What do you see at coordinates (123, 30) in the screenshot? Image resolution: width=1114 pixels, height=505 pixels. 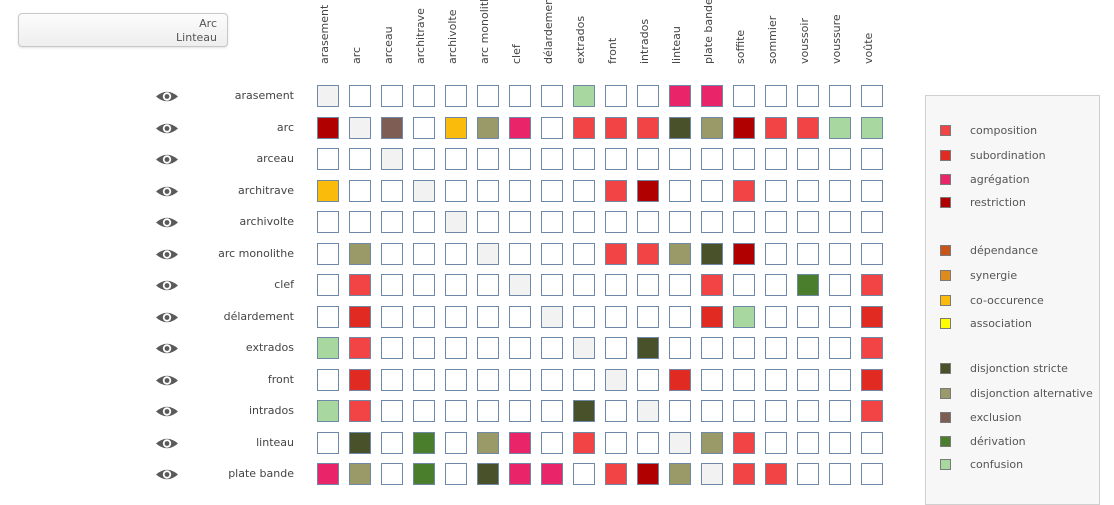 I see `concept-selector: Arc Linteau` at bounding box center [123, 30].